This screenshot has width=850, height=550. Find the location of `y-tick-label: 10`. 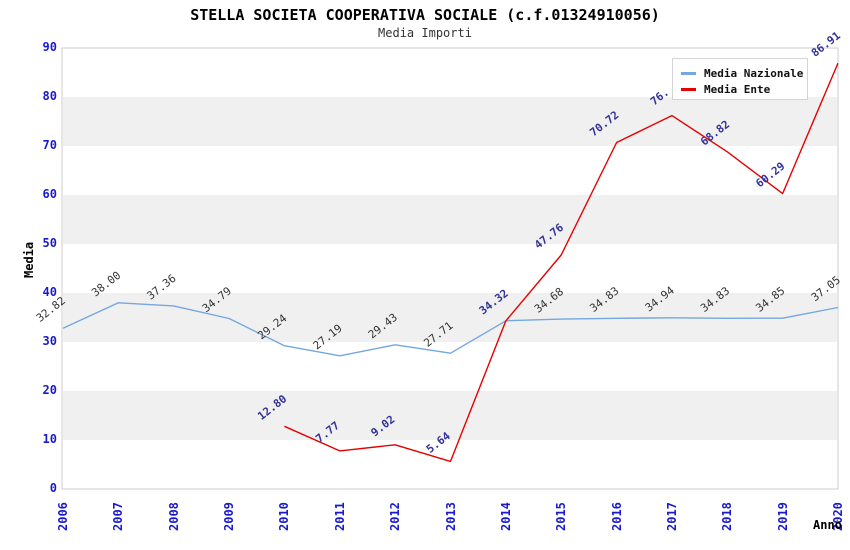

y-tick-label: 10 is located at coordinates (49, 439).